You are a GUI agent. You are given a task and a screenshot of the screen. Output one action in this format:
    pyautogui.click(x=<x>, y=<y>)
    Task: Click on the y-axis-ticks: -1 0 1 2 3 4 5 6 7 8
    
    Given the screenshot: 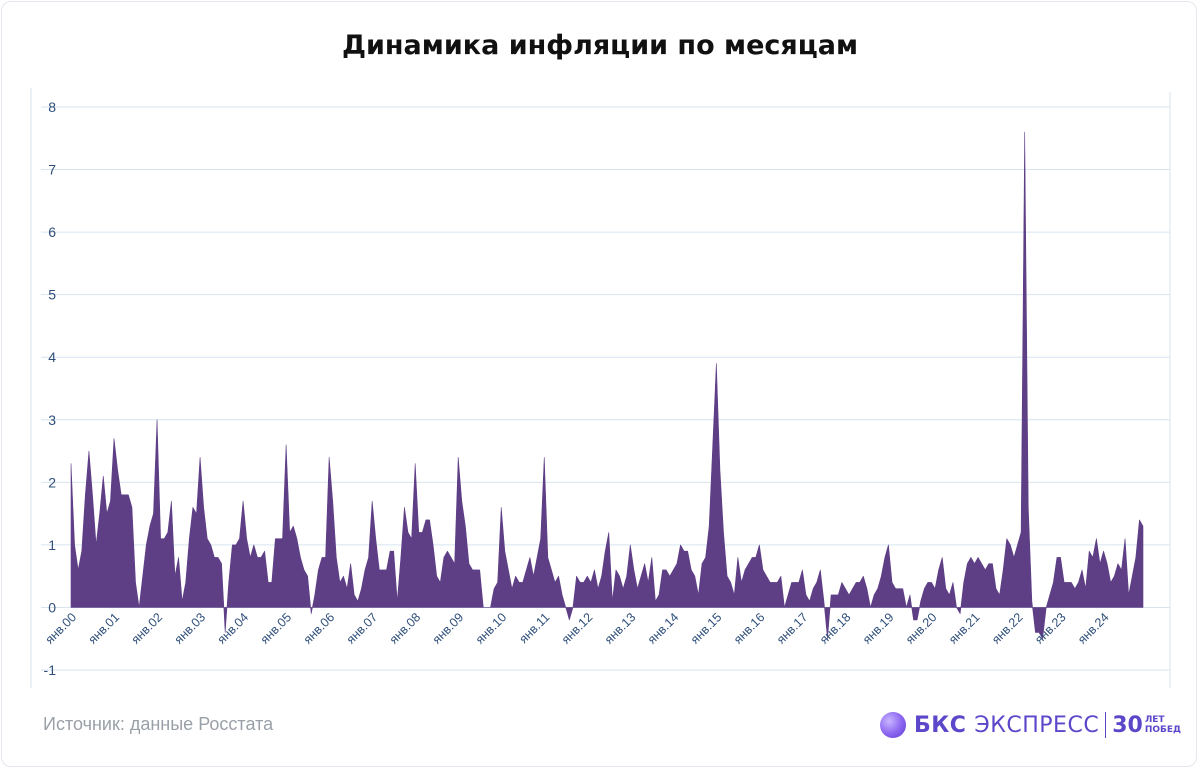 What is the action you would take?
    pyautogui.click(x=50, y=388)
    